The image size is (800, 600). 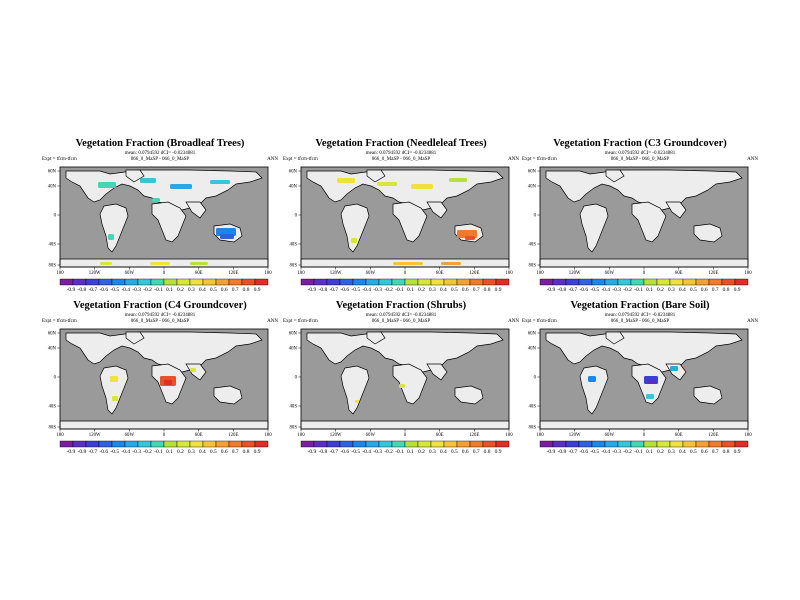 What do you see at coordinates (421, 452) in the screenshot?
I see `colorbar-label: 0.2` at bounding box center [421, 452].